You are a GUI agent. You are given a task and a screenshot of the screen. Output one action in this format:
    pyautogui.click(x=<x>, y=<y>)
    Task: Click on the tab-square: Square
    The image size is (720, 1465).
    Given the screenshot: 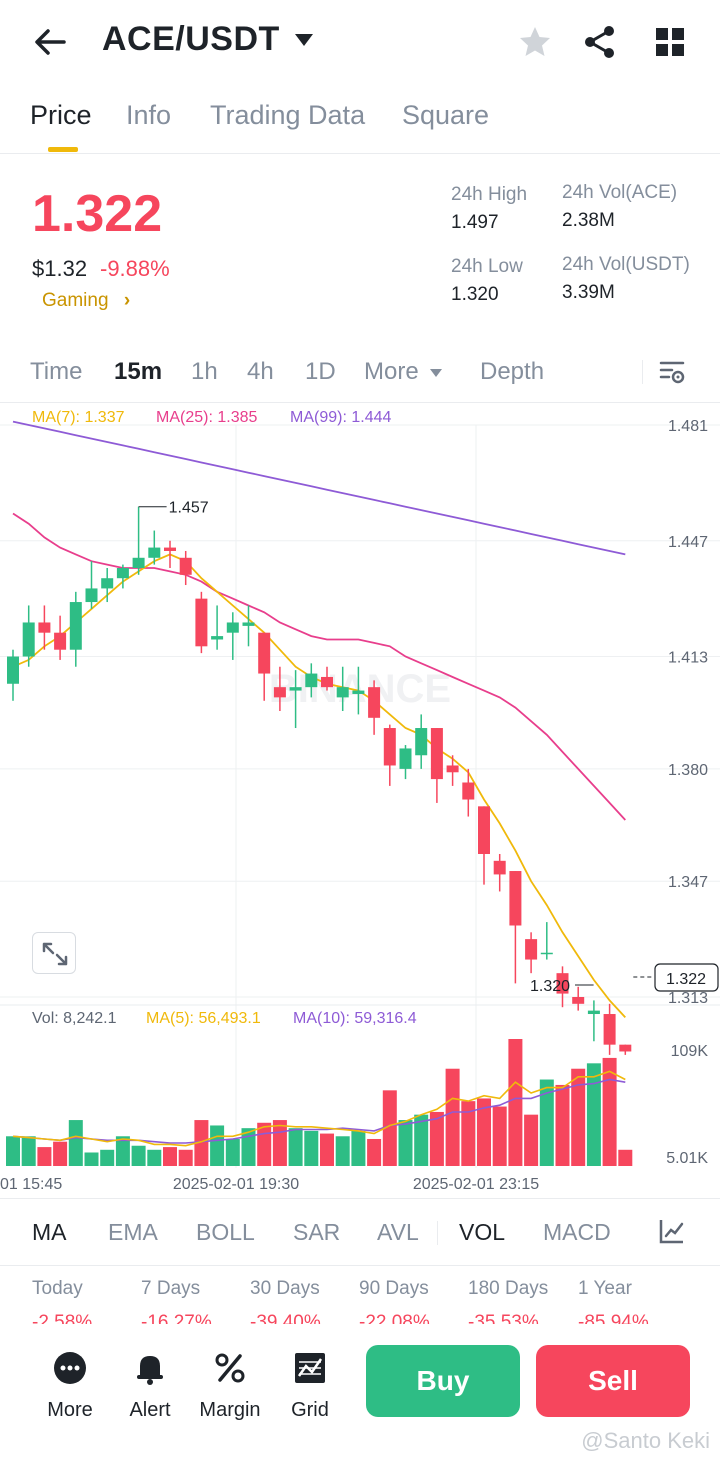 What is the action you would take?
    pyautogui.click(x=446, y=115)
    